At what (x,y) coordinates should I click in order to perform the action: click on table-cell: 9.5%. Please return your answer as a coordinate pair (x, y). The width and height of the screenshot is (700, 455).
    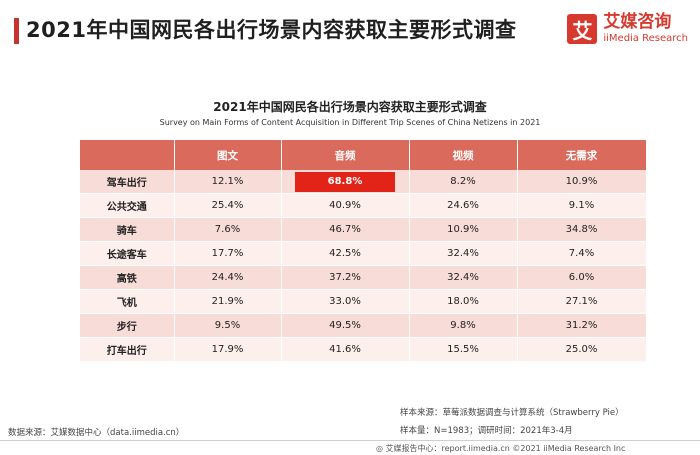
    Looking at the image, I should click on (228, 325).